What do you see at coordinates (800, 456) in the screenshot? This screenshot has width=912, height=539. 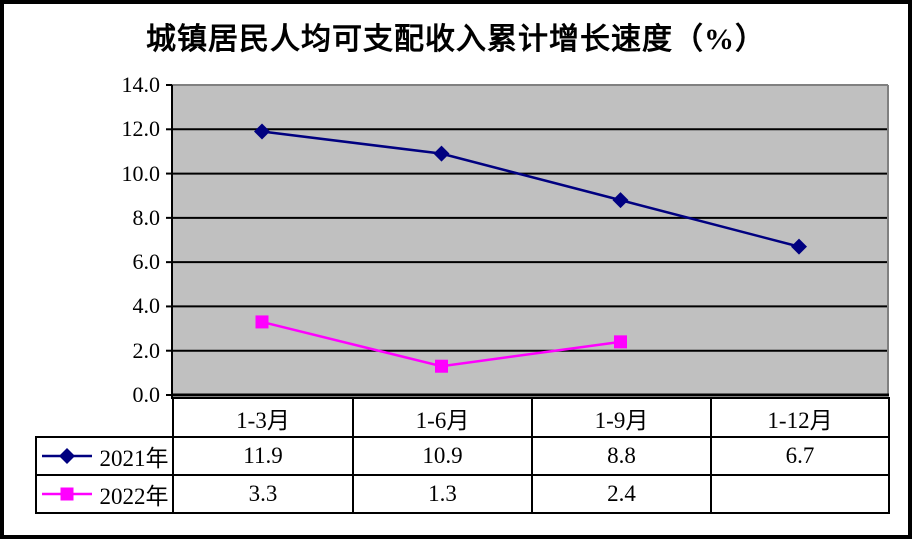 I see `table-value-cell: 6.7` at bounding box center [800, 456].